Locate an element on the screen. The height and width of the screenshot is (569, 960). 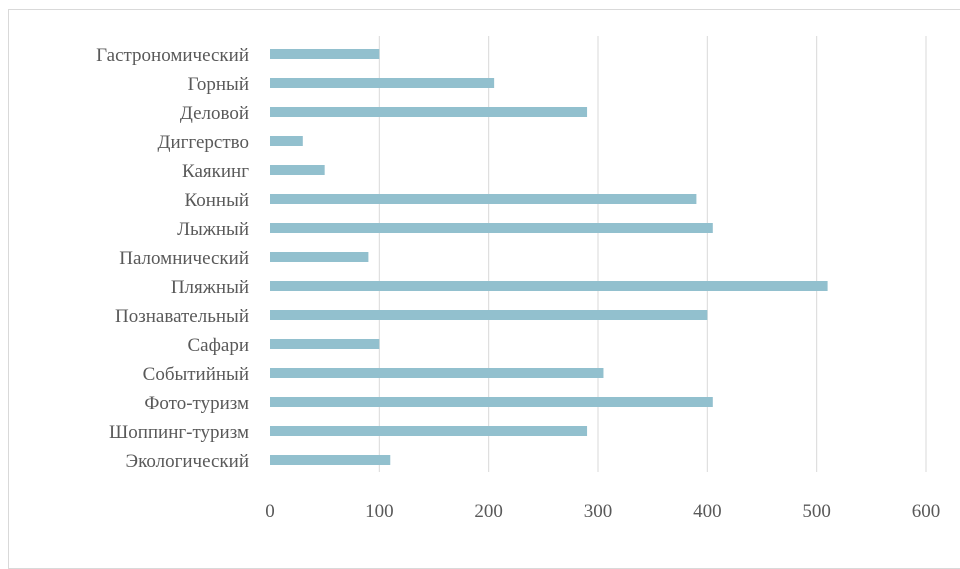
x-tick-label: 200 is located at coordinates (488, 511).